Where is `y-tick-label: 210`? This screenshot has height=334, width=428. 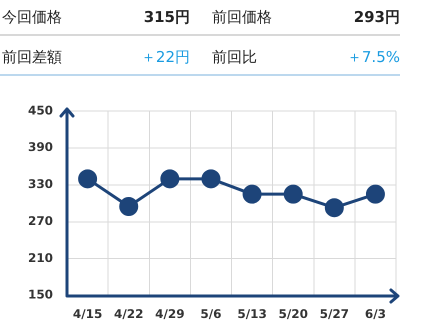 y-tick-label: 210 is located at coordinates (41, 257).